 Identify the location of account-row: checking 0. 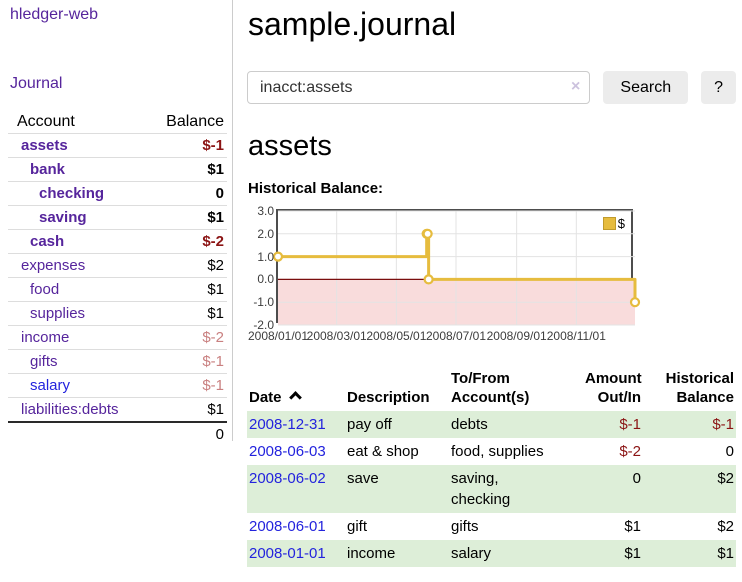
(117, 193).